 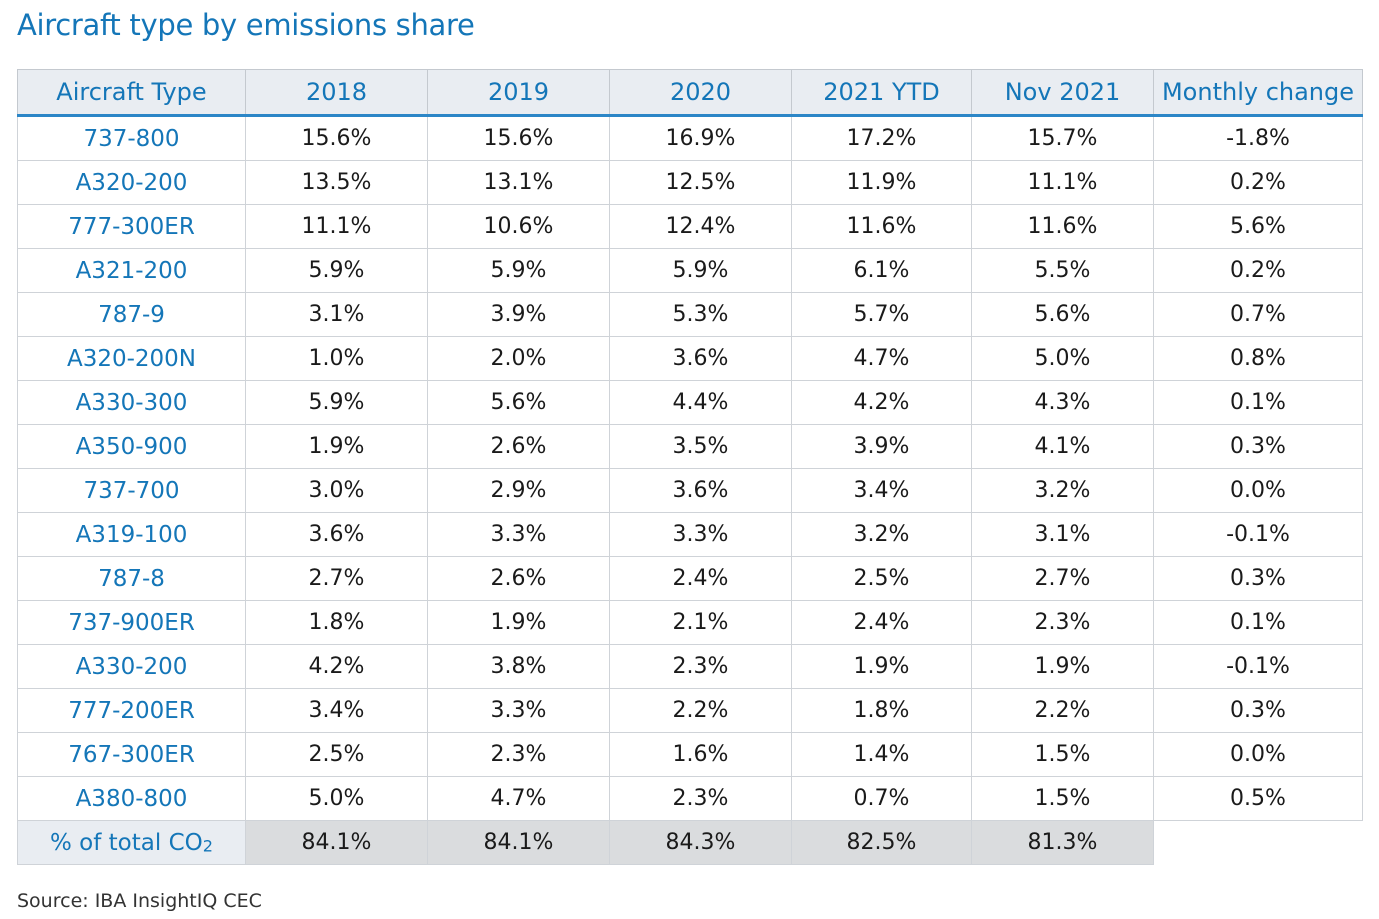 I want to click on cell-2018: 3.4%, so click(x=336, y=710).